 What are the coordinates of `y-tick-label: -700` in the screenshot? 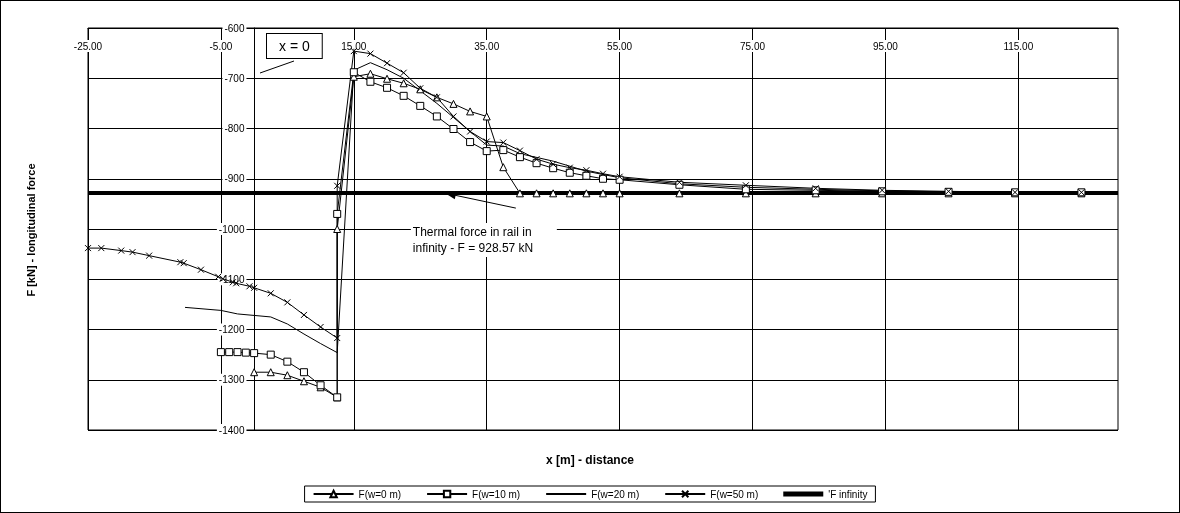 It's located at (234, 78).